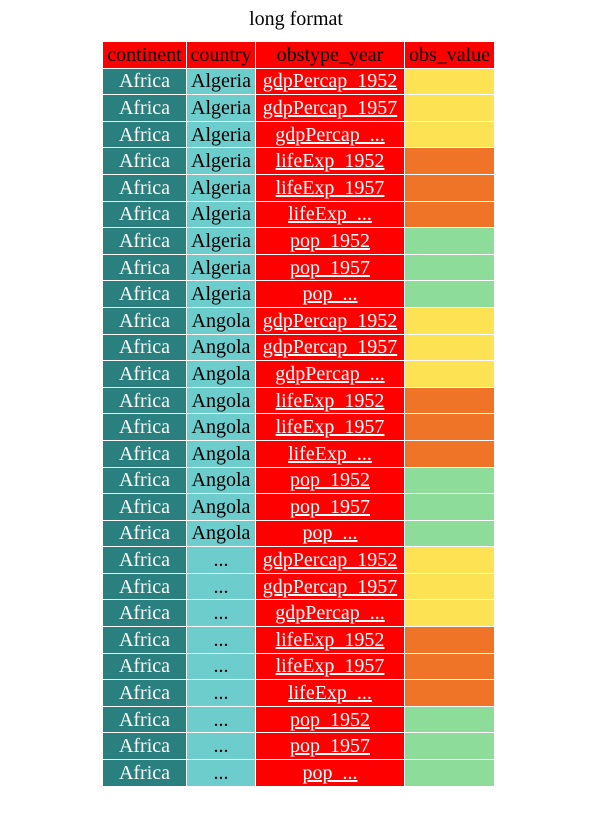 Image resolution: width=592 pixels, height=819 pixels. I want to click on cell-obstype-year: pop_1957, so click(330, 267).